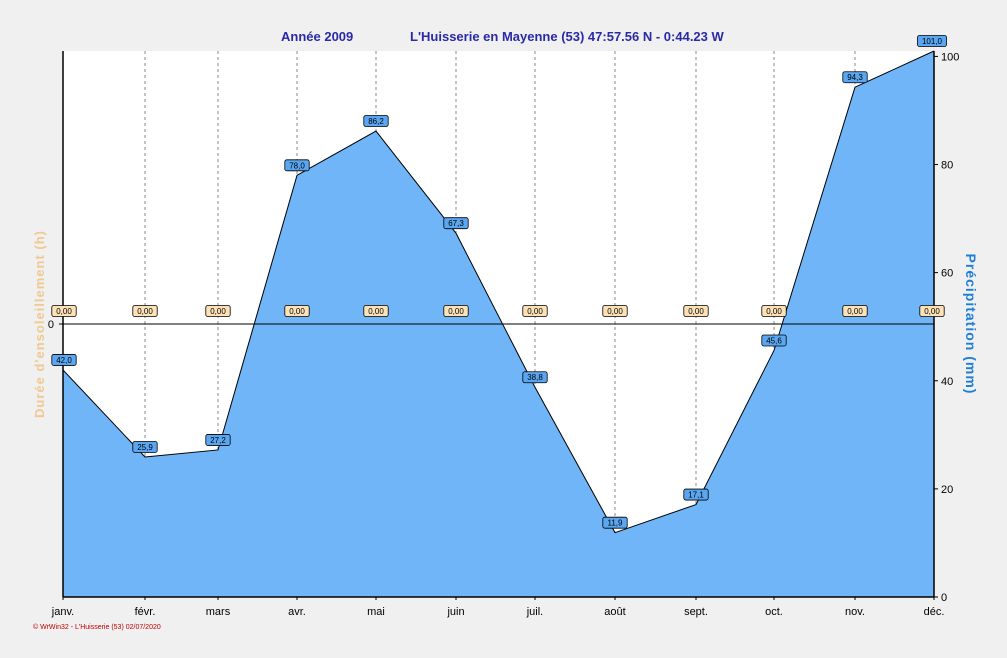 This screenshot has width=1007, height=658. I want to click on precip-label-mars: 27,2, so click(218, 440).